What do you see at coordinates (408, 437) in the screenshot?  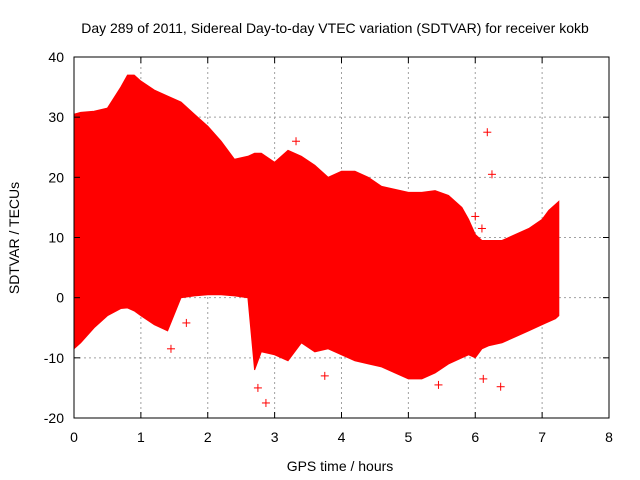 I see `x-tick-label: 5` at bounding box center [408, 437].